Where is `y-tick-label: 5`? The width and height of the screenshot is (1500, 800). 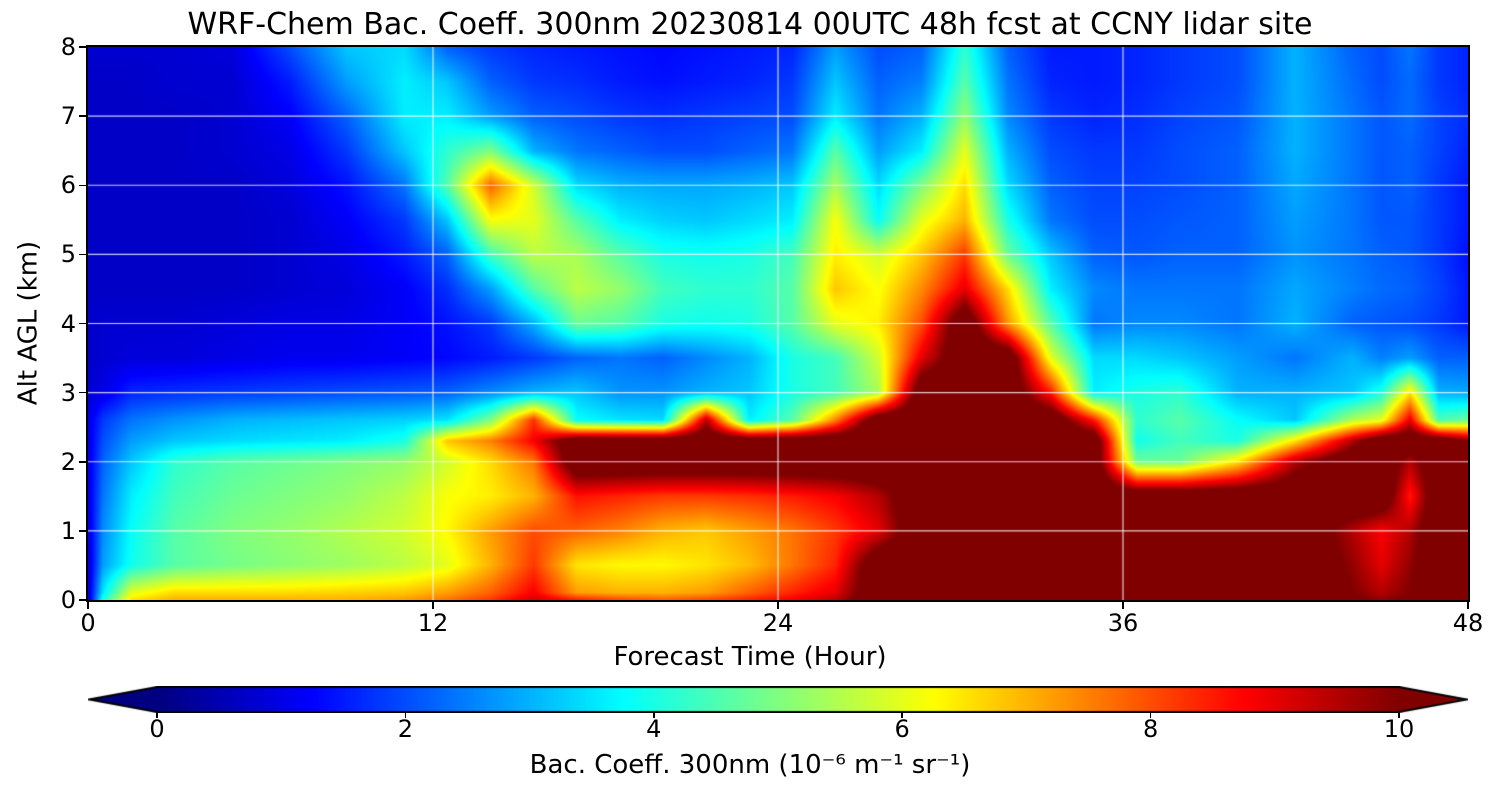
y-tick-label: 5 is located at coordinates (68, 254).